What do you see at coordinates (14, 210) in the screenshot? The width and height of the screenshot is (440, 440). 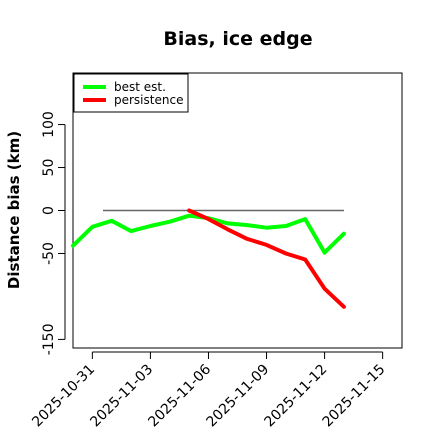 I see `y-axis-label: Distance bias (km)` at bounding box center [14, 210].